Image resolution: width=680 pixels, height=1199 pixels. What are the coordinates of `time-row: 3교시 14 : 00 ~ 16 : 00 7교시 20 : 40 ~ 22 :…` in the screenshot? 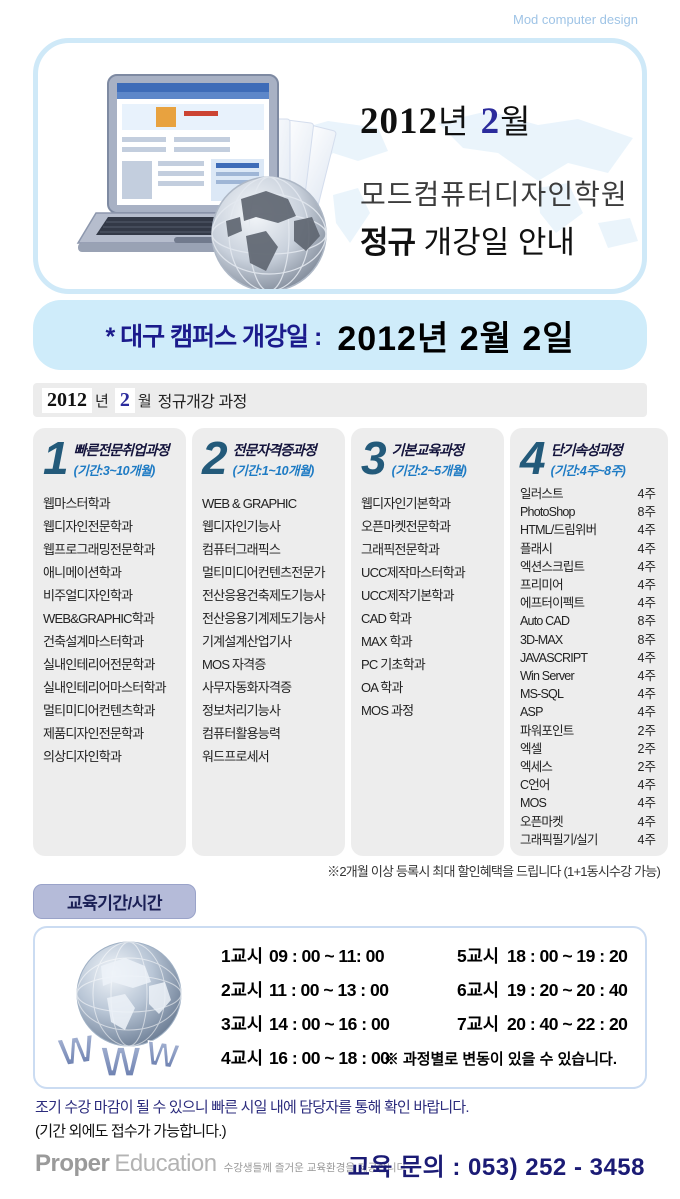 It's located at (424, 1024).